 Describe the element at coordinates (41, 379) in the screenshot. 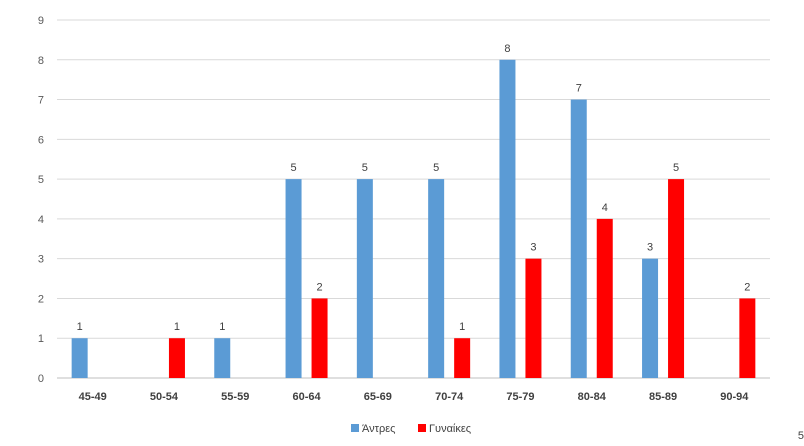

I see `y-tick-label: 0` at that location.